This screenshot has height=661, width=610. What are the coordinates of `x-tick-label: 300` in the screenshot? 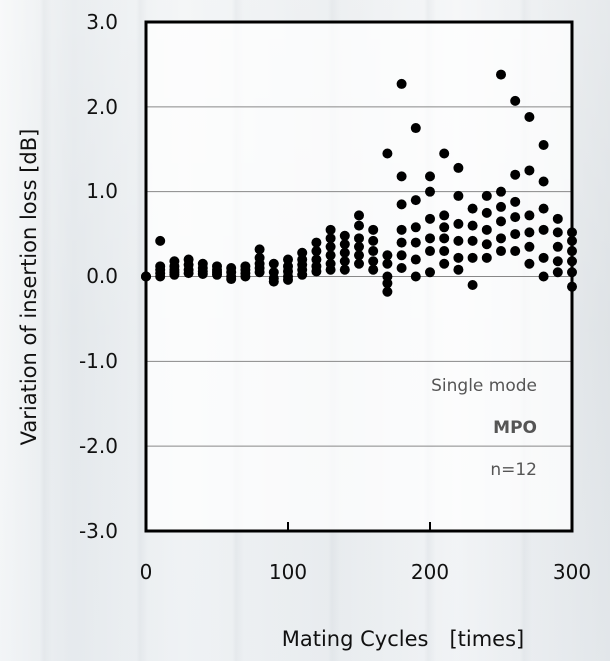 It's located at (572, 572).